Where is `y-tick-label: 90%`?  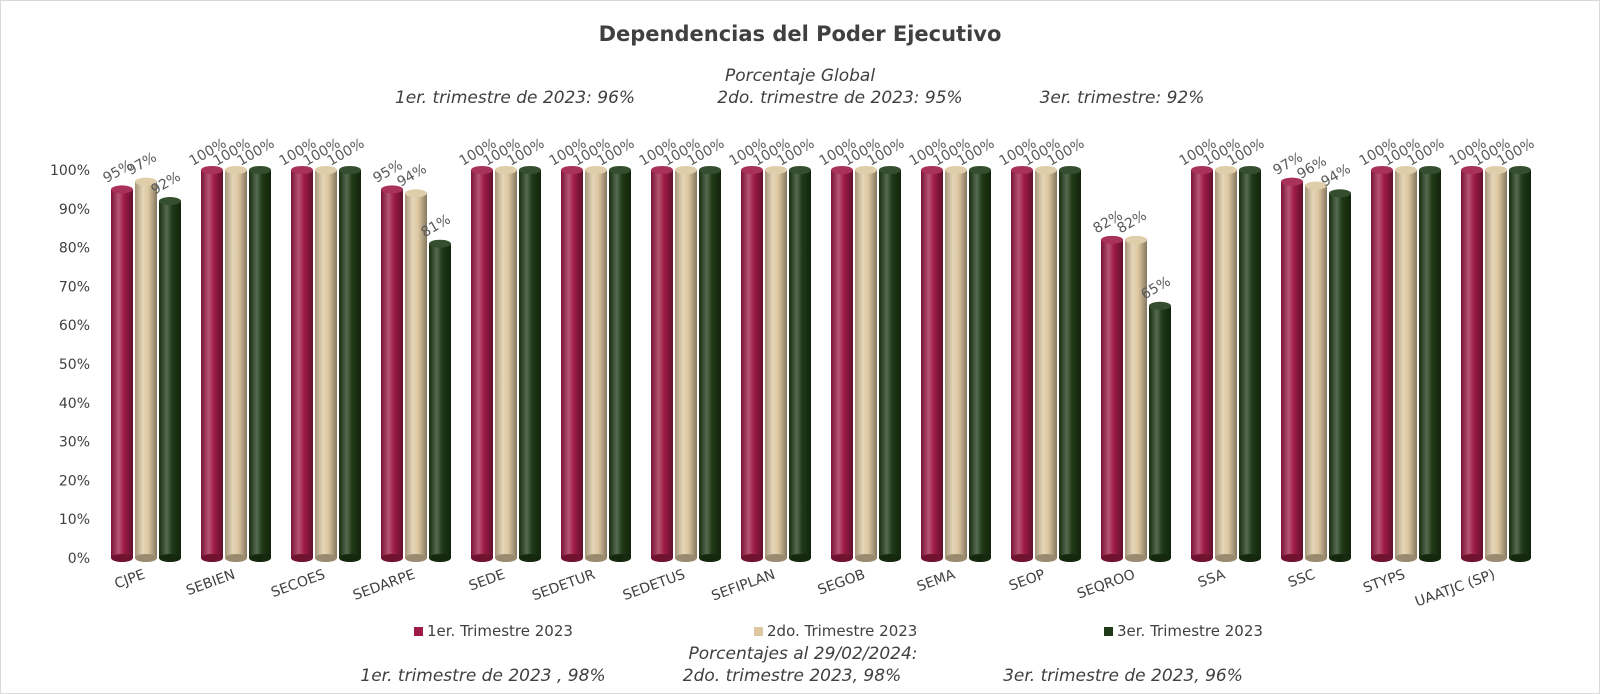 y-tick-label: 90% is located at coordinates (74, 210).